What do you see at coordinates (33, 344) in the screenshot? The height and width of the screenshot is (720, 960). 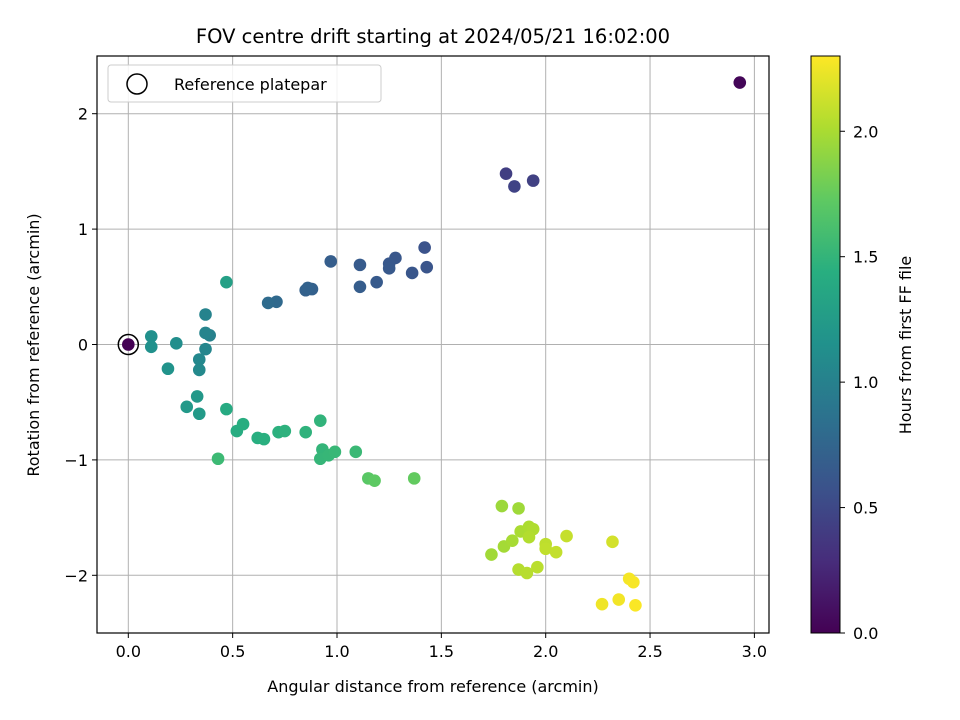 I see `y-axis-label: Rotation from reference (arcmin)` at bounding box center [33, 344].